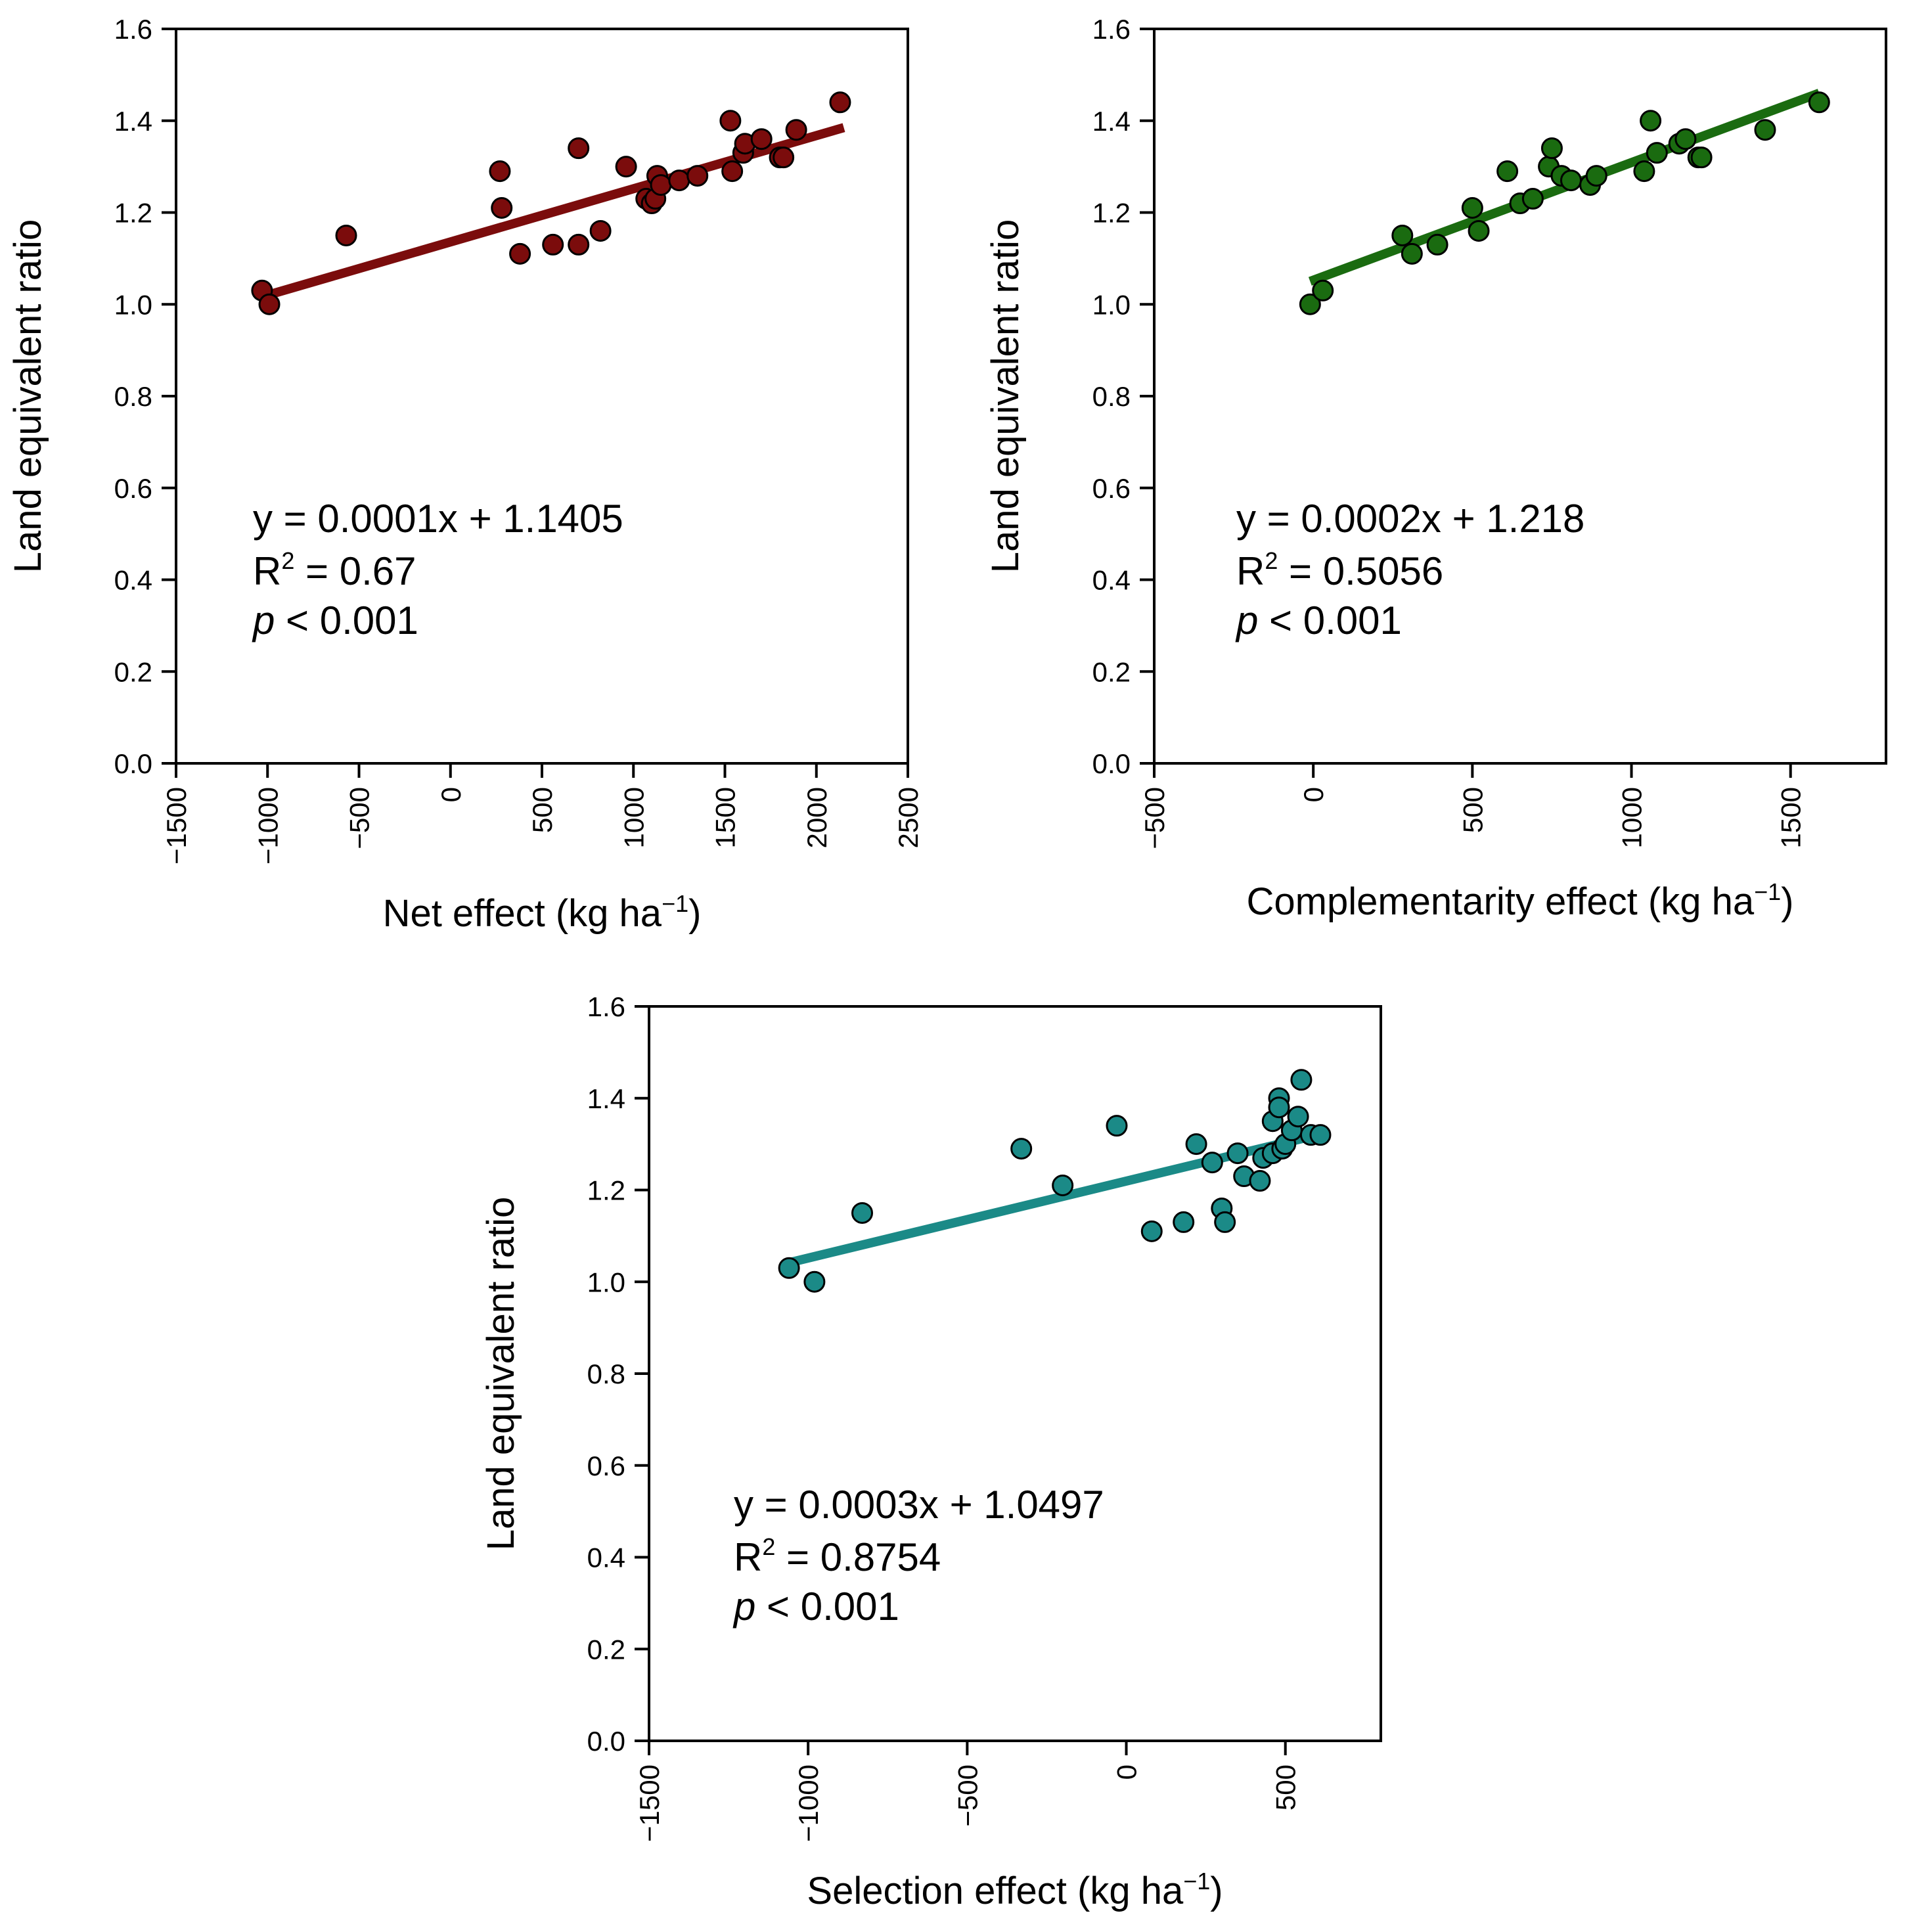  What do you see at coordinates (816, 818) in the screenshot?
I see `x-tick-label: 2000` at bounding box center [816, 818].